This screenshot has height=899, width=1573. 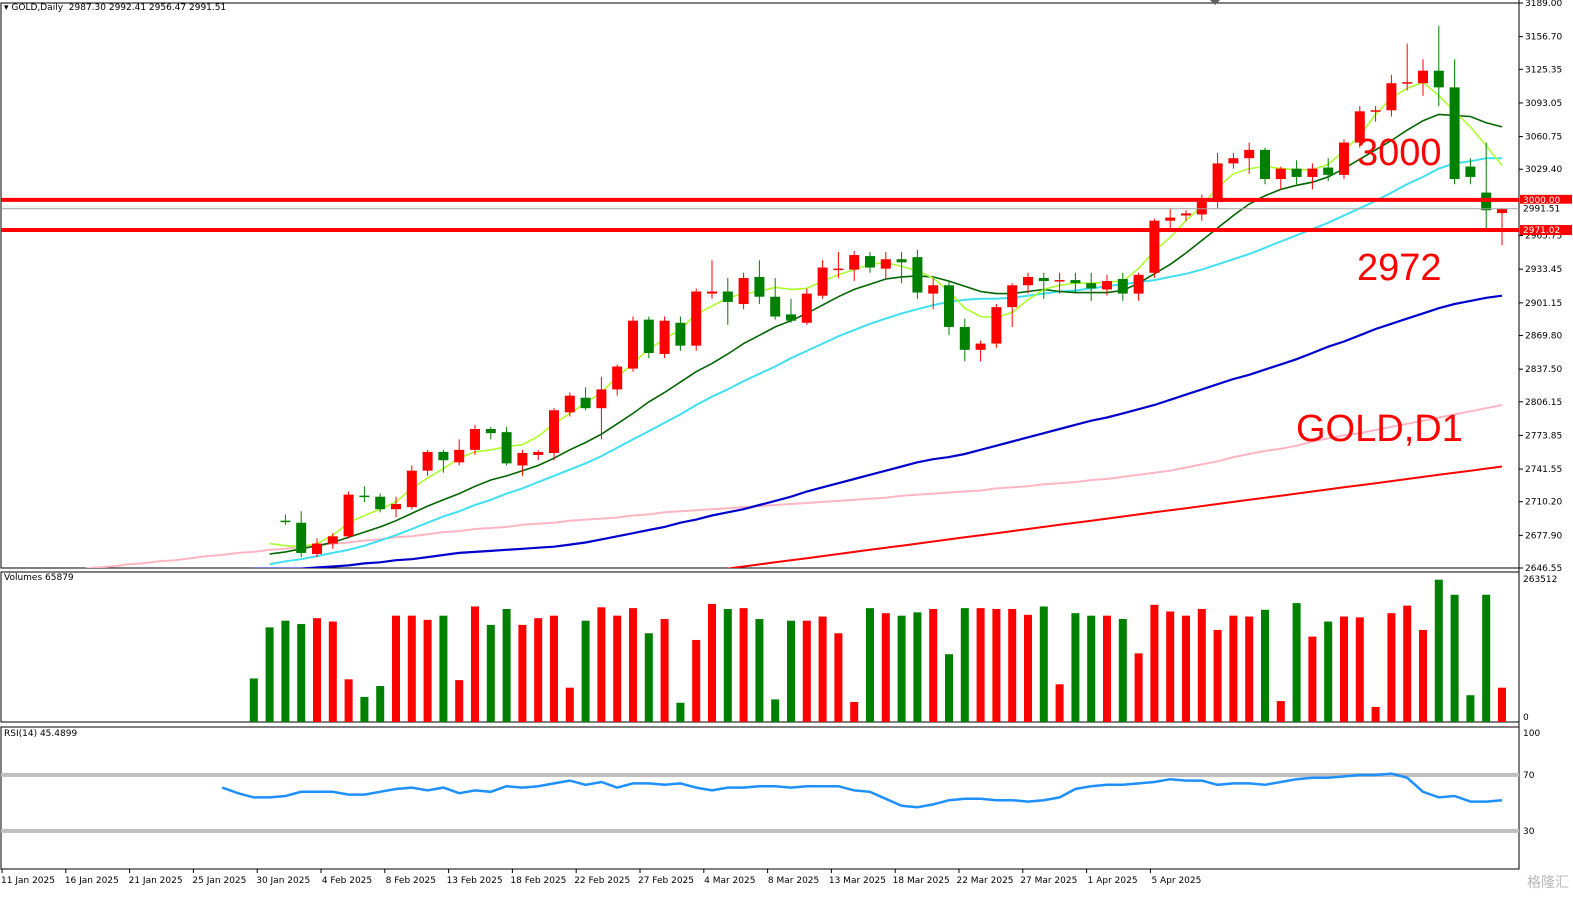 What do you see at coordinates (347, 881) in the screenshot?
I see `date-tick-label: 4 Feb 2025` at bounding box center [347, 881].